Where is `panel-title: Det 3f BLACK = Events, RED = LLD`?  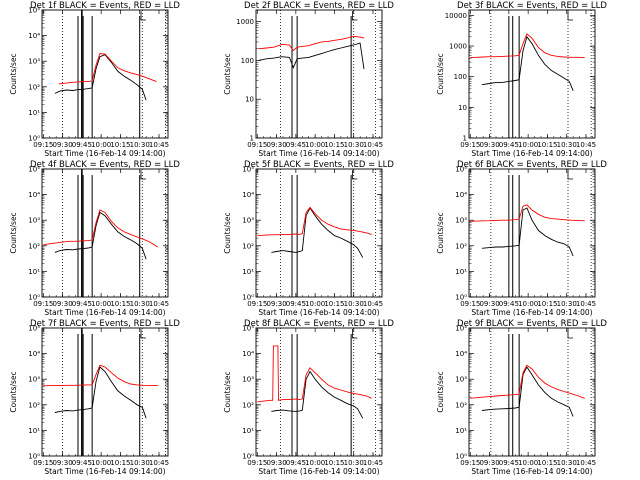 panel-title: Det 3f BLACK = Events, RED = LLD is located at coordinates (532, 6).